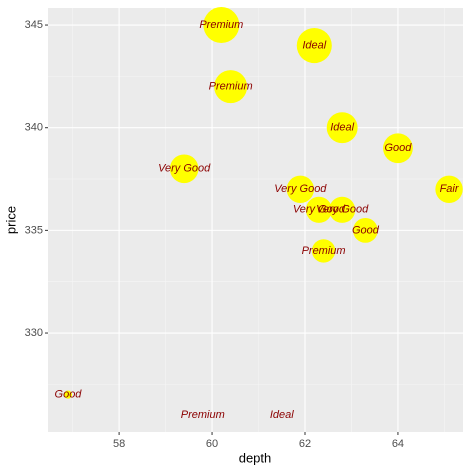  Describe the element at coordinates (34, 333) in the screenshot. I see `y-tick-label: 330` at that location.